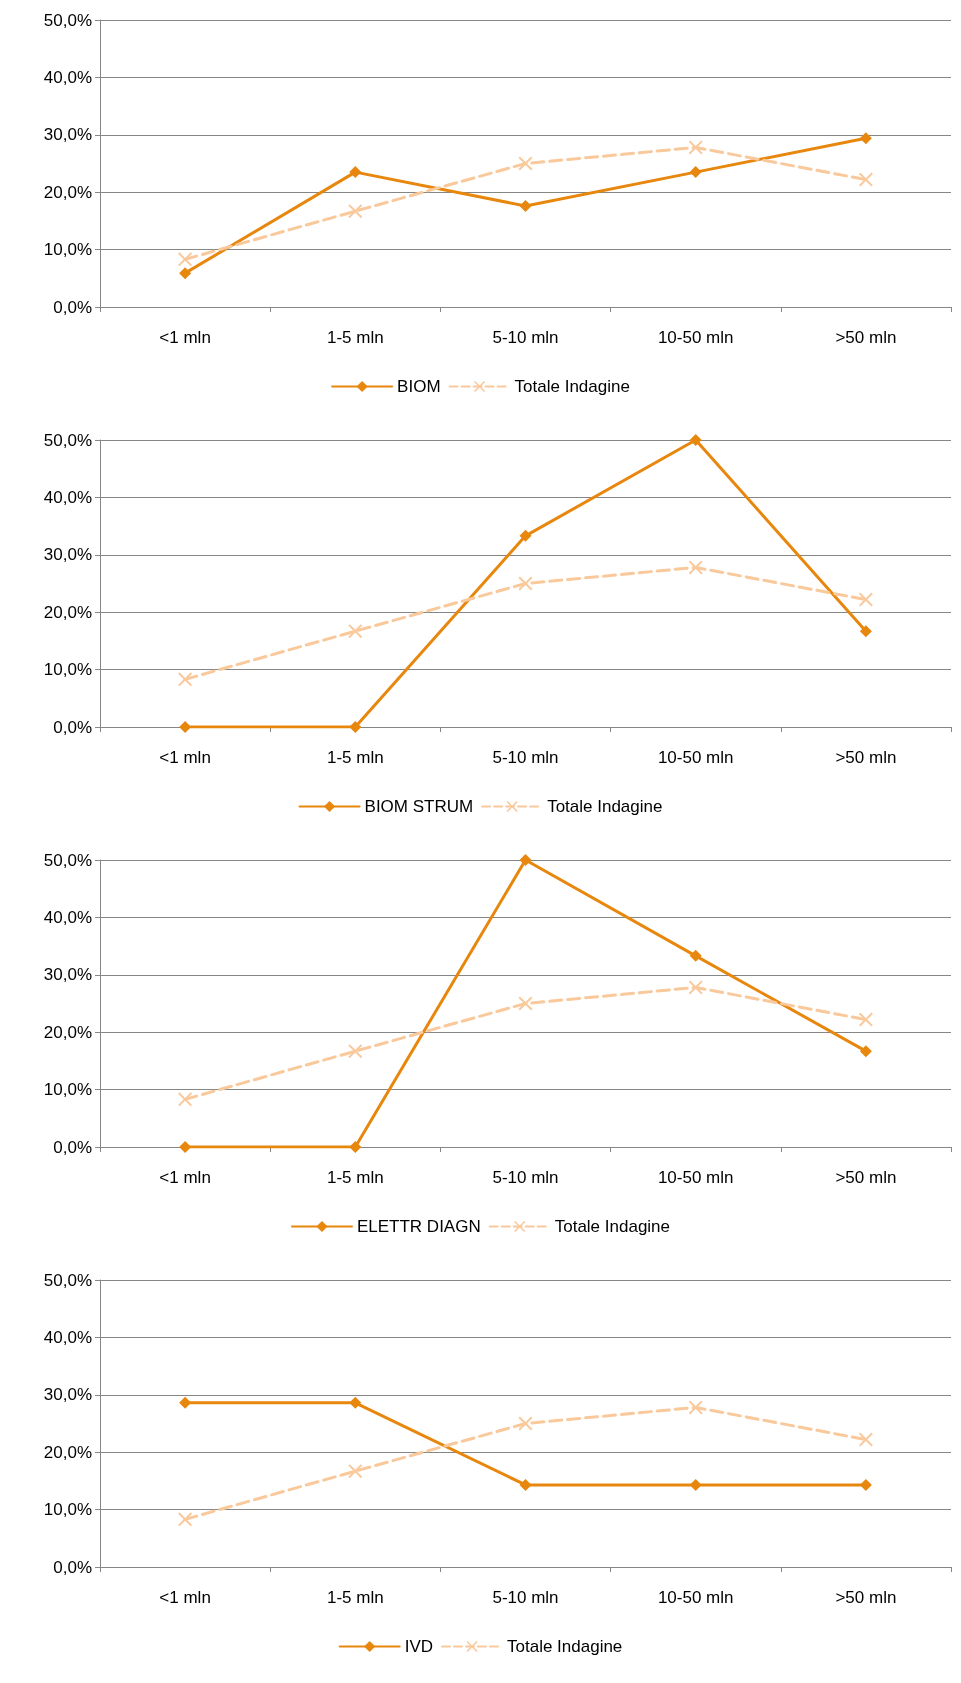 The width and height of the screenshot is (961, 1683). Describe the element at coordinates (419, 1646) in the screenshot. I see `legend-label: IVD` at that location.